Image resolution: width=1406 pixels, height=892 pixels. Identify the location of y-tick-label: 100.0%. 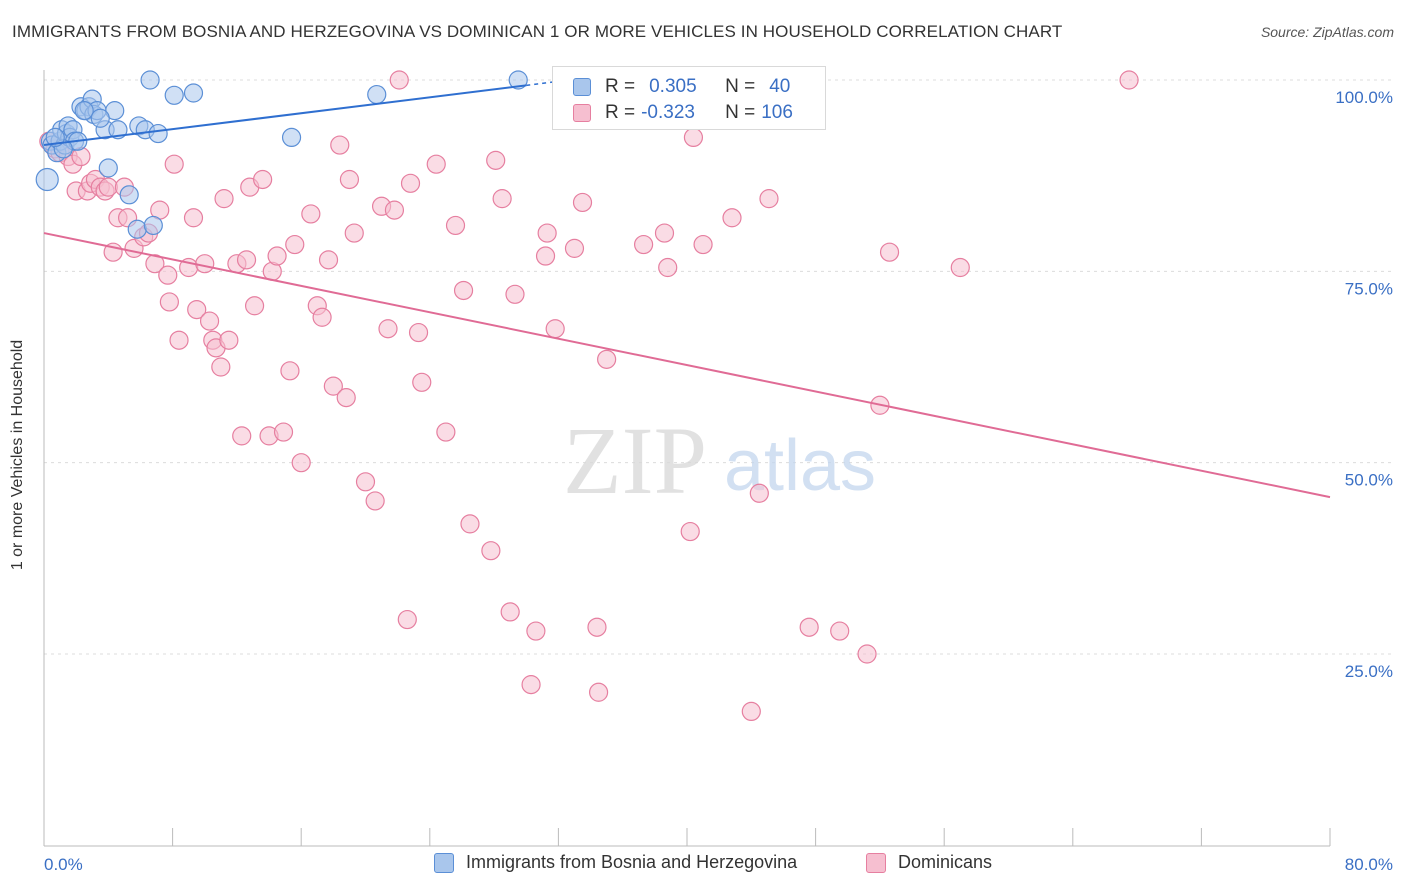
(1364, 97).